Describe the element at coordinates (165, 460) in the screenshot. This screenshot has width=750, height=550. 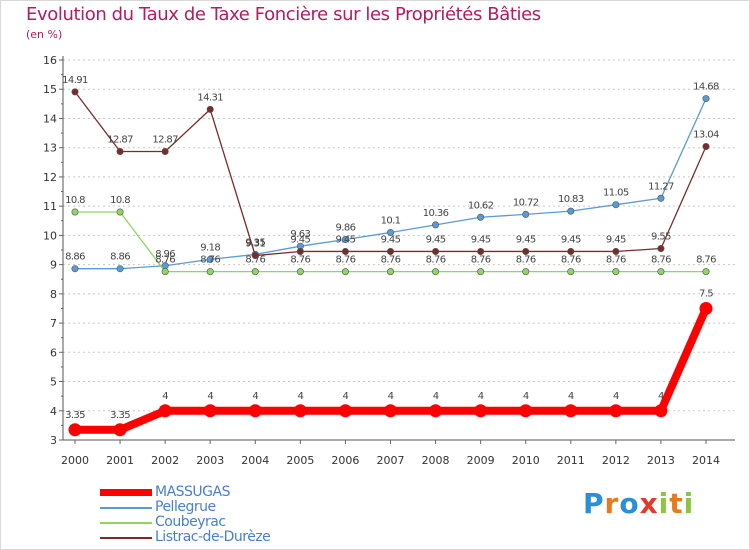
I see `x-tick-label: 2002` at that location.